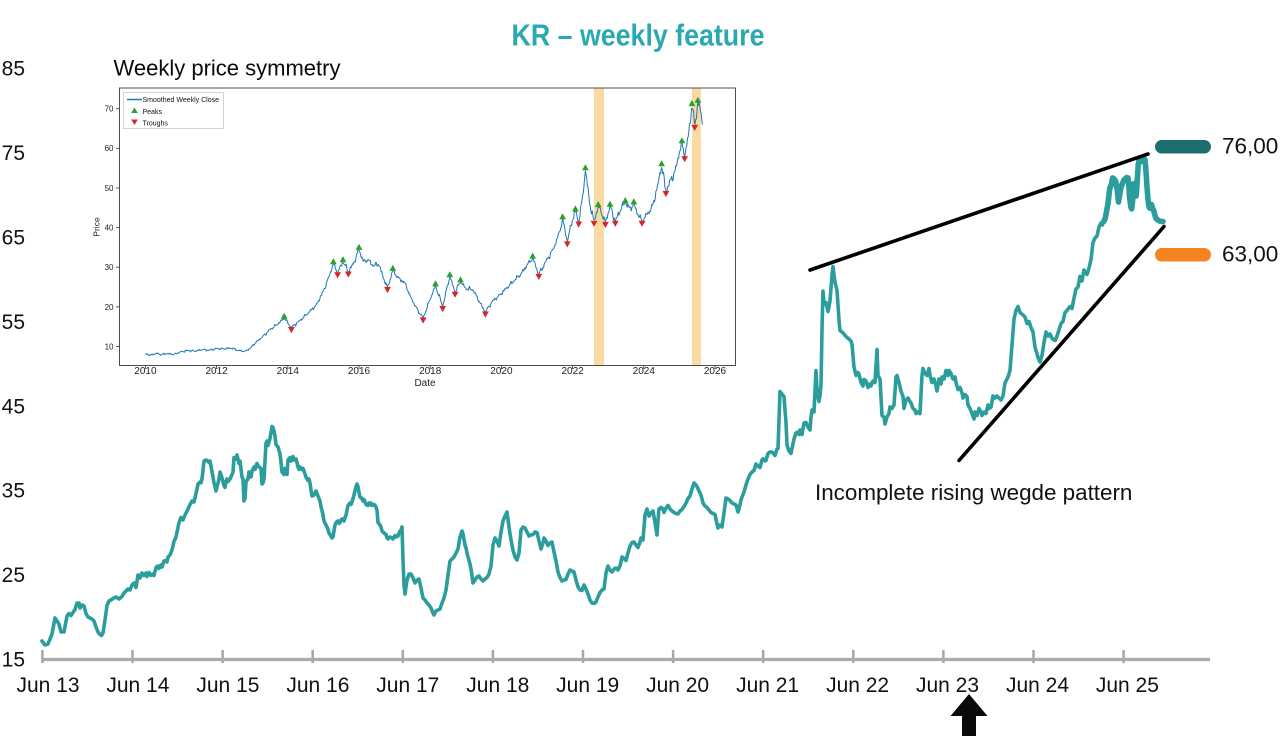 The width and height of the screenshot is (1280, 750). Describe the element at coordinates (857, 685) in the screenshot. I see `svg-text: Jun 22` at that location.